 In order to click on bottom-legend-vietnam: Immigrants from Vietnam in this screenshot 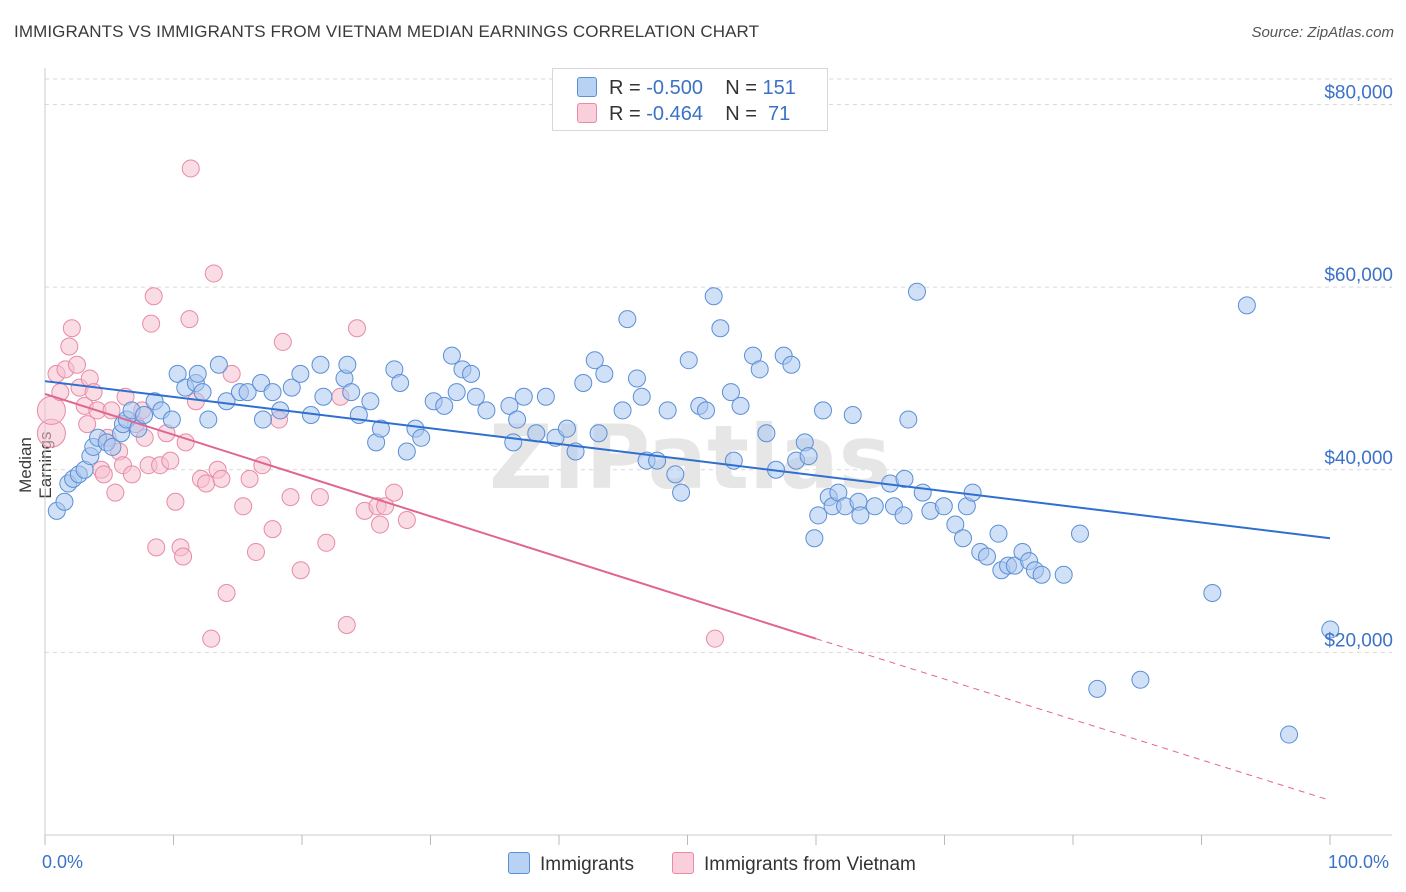, I will do `click(794, 864)`.